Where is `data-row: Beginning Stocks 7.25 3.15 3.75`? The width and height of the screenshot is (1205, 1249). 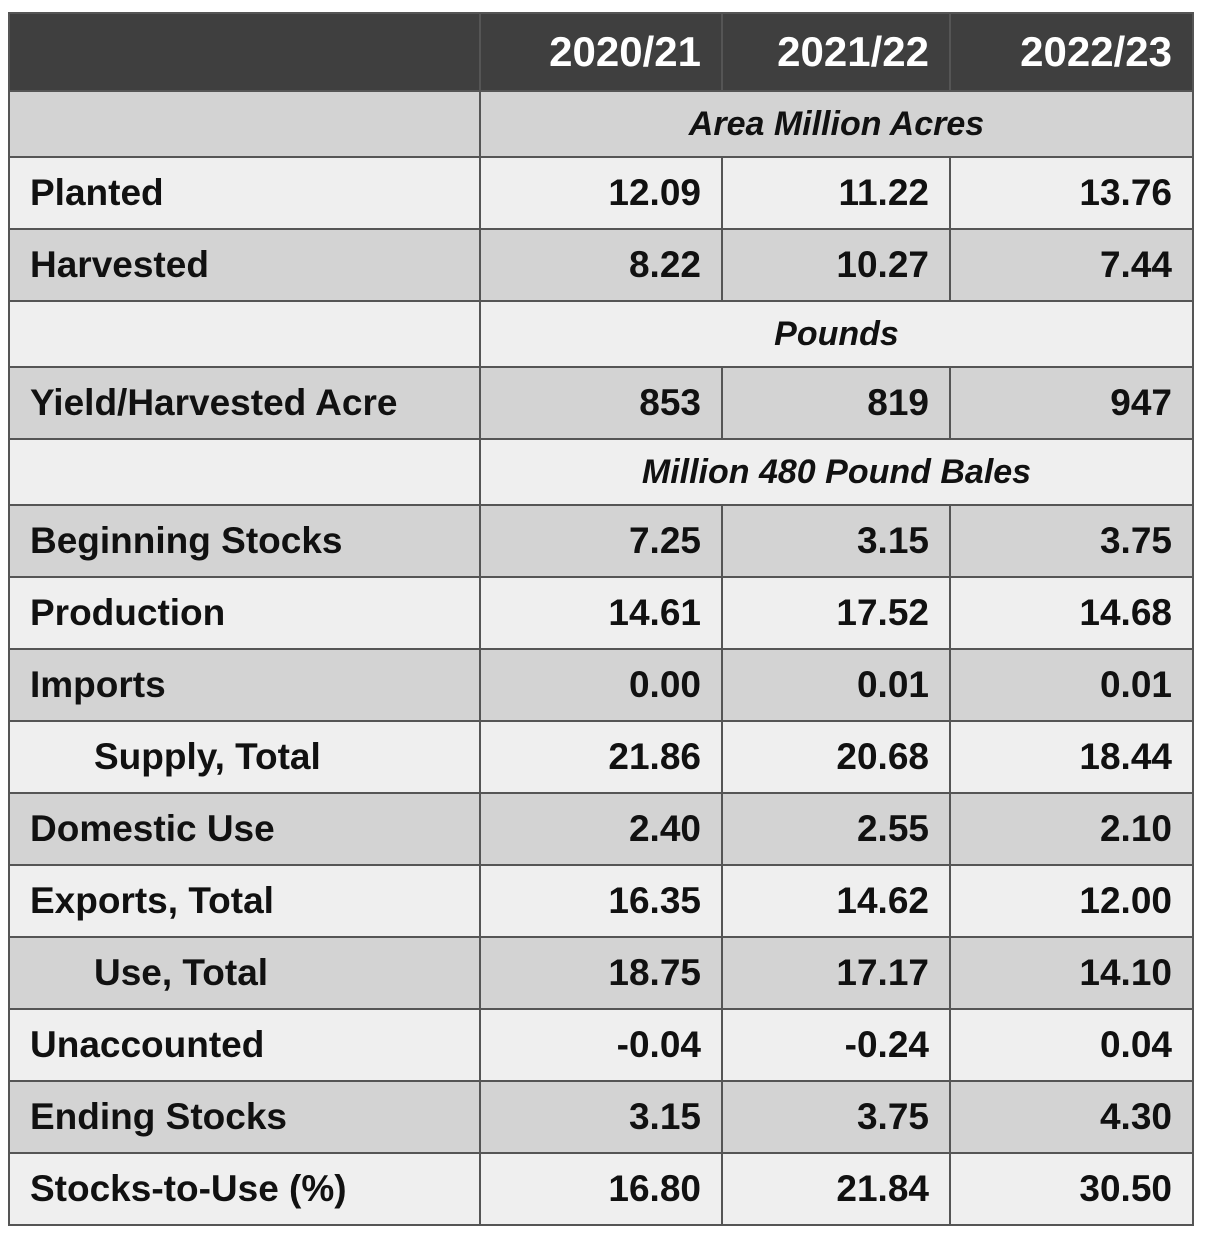
data-row: Beginning Stocks 7.25 3.15 3.75 is located at coordinates (601, 541).